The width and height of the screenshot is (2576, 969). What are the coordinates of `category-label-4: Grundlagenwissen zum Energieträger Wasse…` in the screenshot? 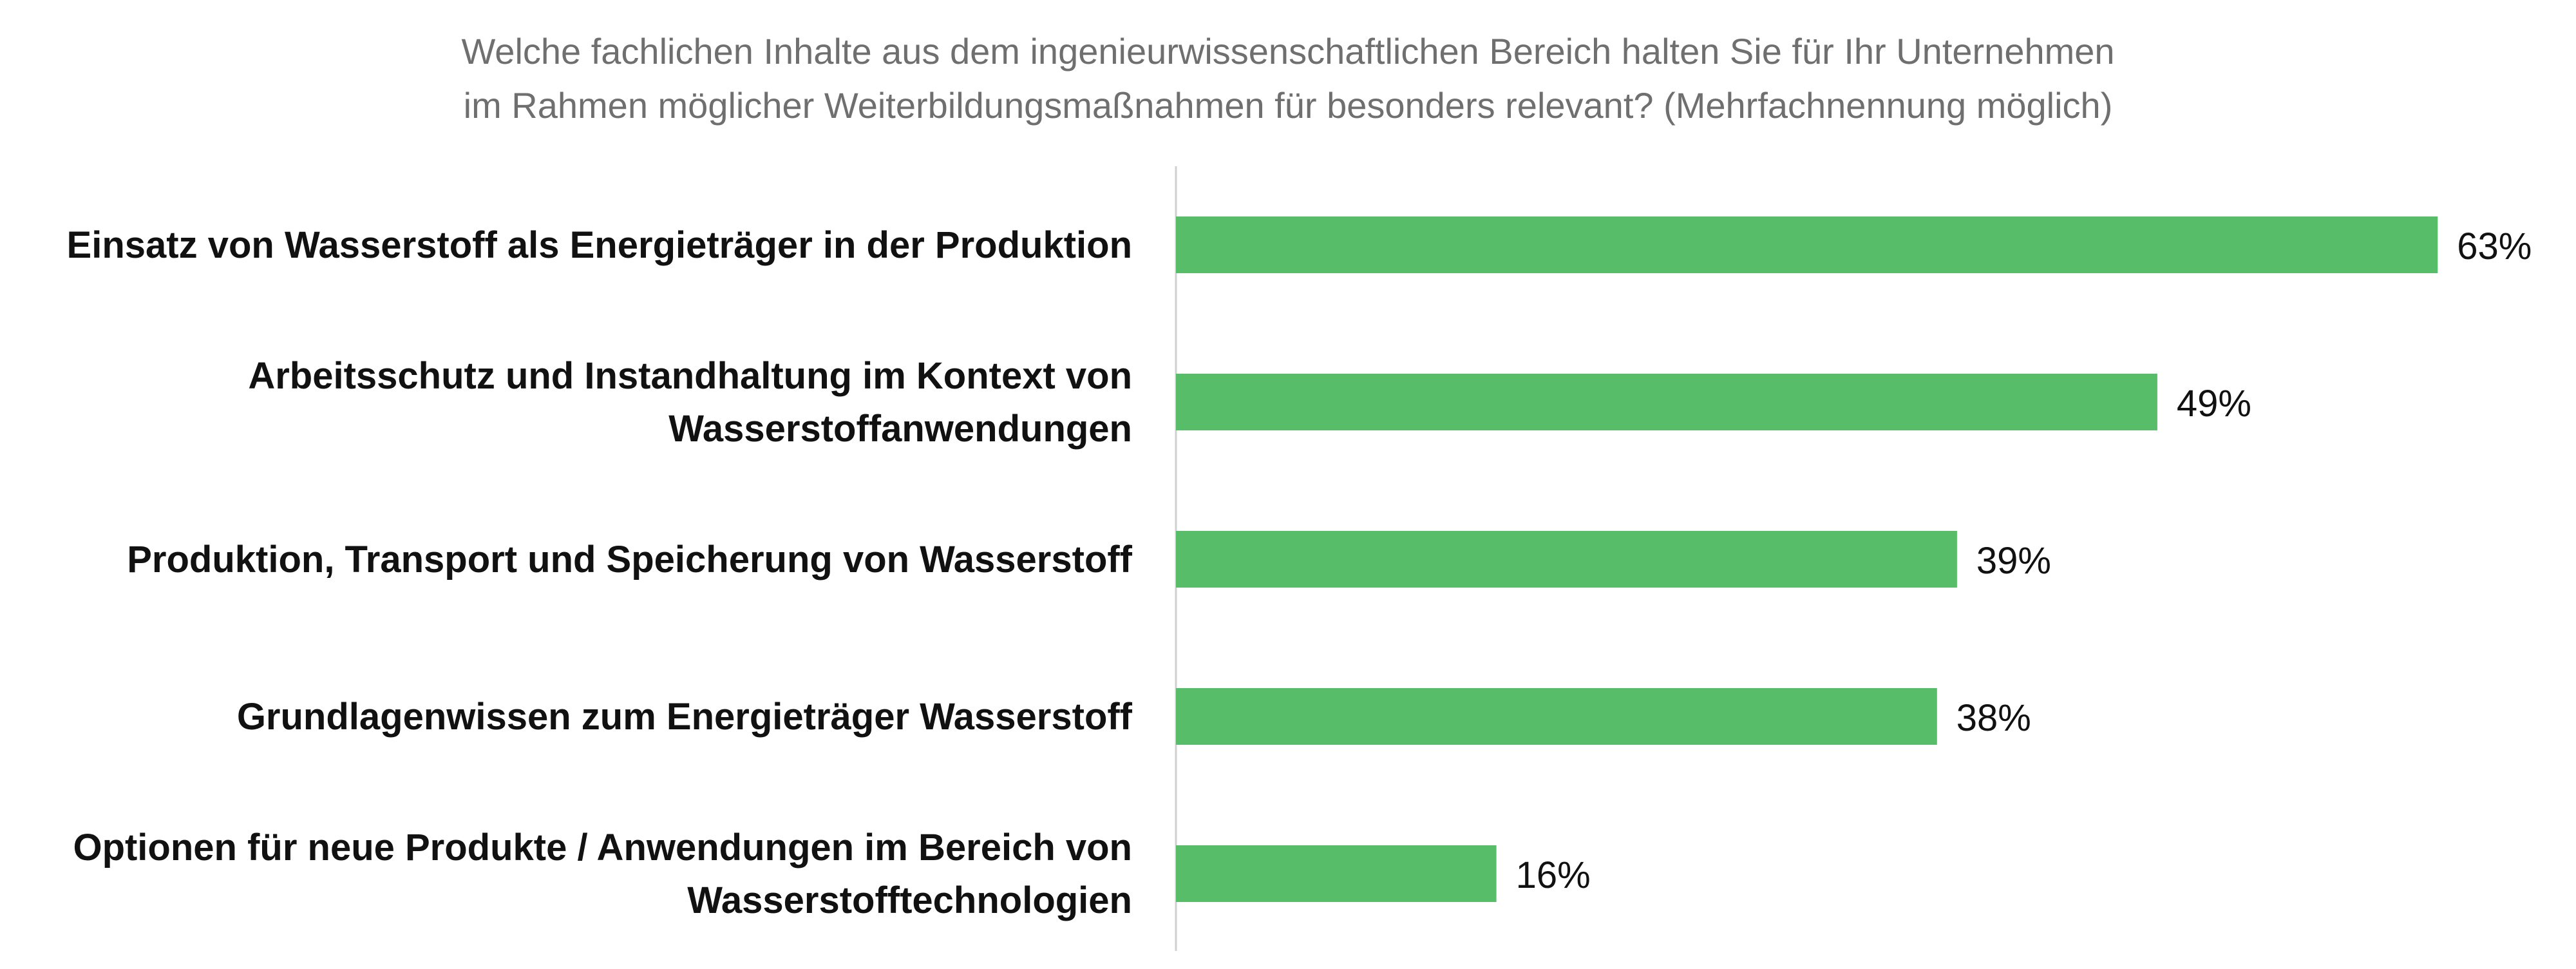 It's located at (685, 717).